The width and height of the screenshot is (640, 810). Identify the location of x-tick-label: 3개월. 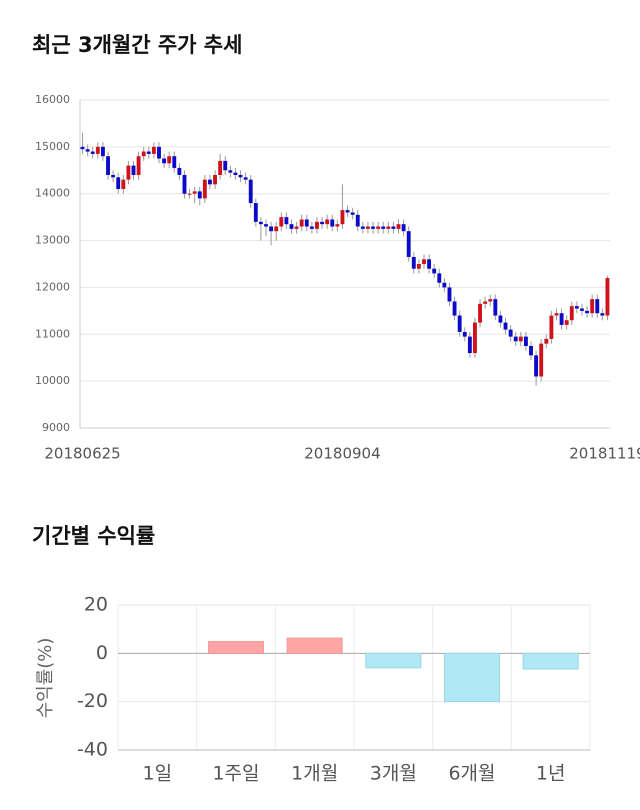
(393, 774).